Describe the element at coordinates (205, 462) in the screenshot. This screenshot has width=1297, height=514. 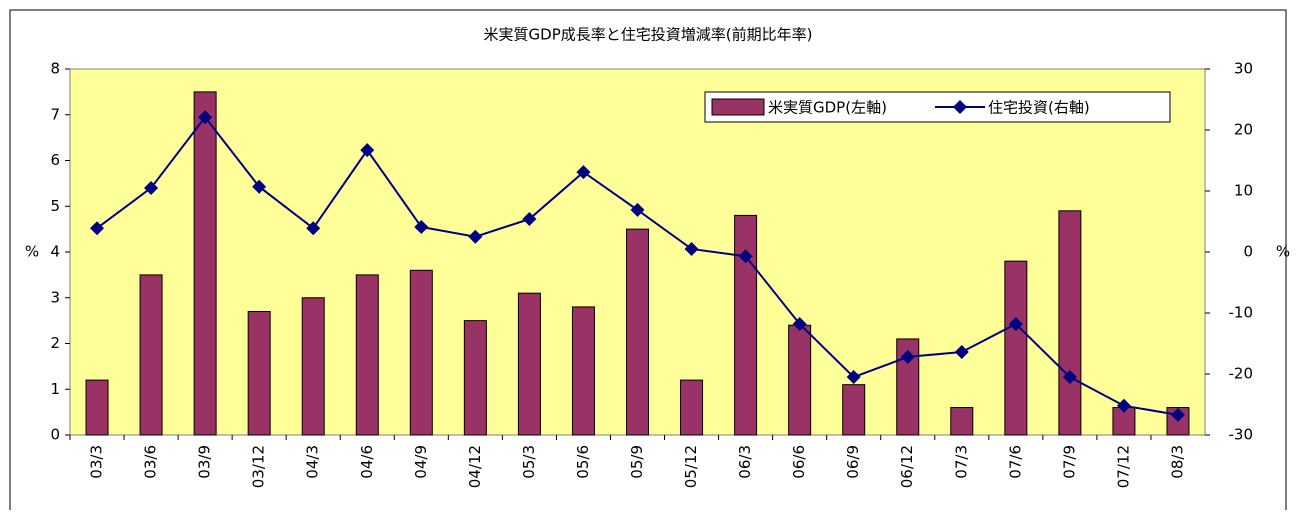
I see `x-tick-label: 03/9` at that location.